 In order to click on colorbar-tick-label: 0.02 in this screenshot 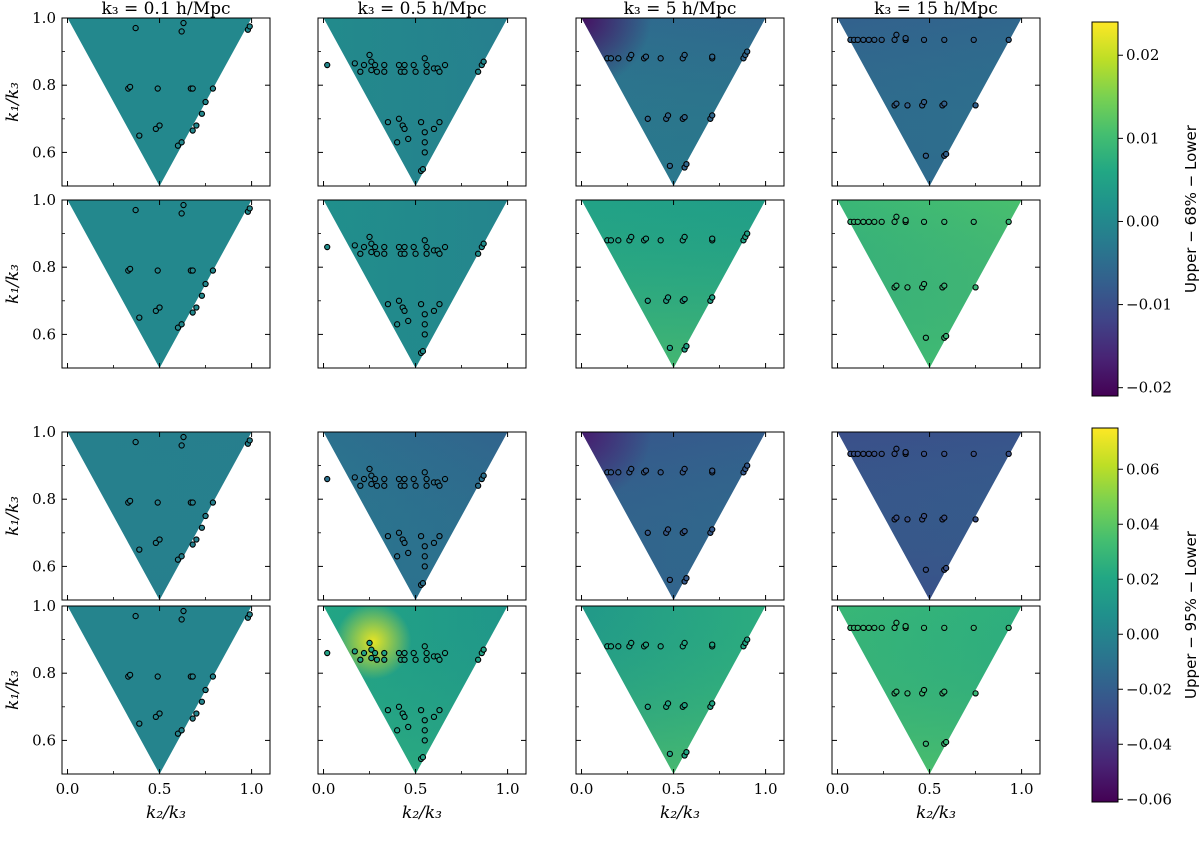, I will do `click(1142, 579)`.